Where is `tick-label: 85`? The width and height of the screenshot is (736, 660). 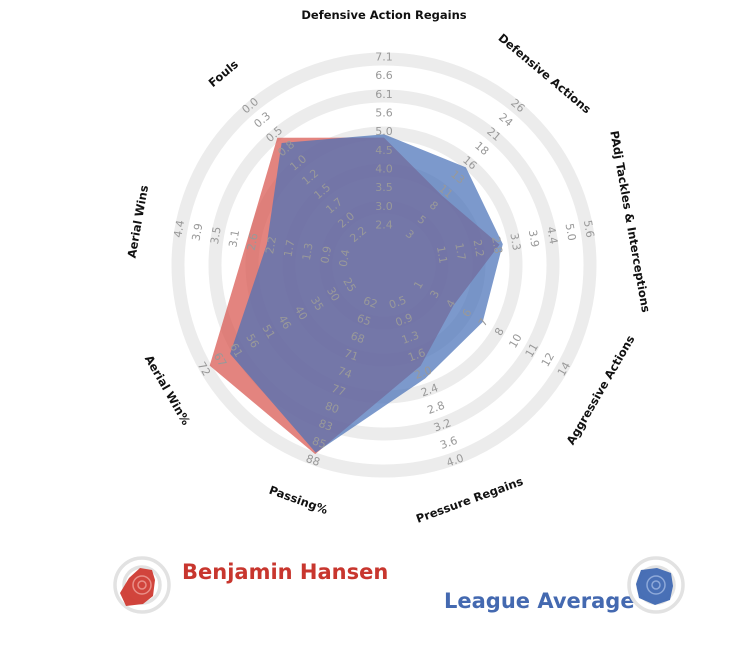
tick-label: 85 is located at coordinates (319, 442).